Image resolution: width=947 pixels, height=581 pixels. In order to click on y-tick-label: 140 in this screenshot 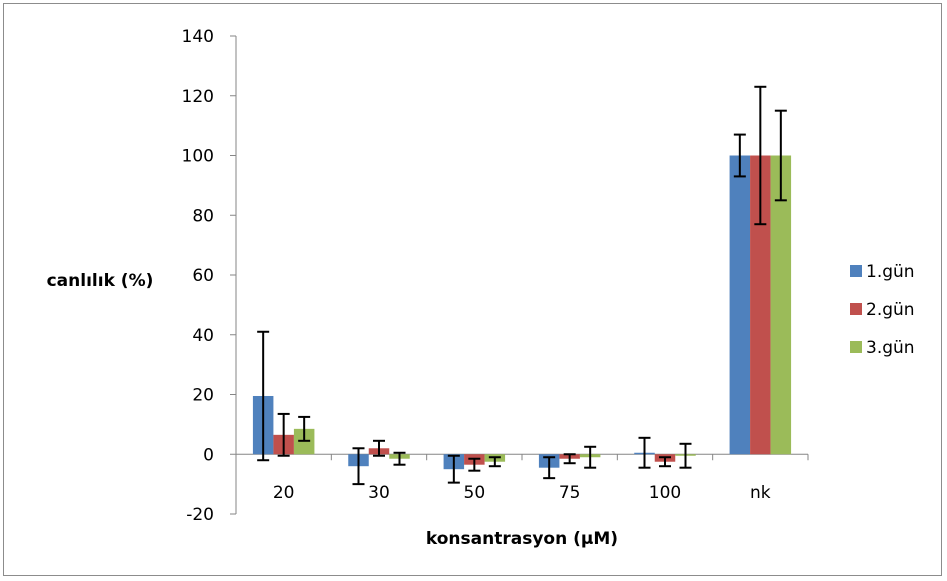, I will do `click(198, 37)`.